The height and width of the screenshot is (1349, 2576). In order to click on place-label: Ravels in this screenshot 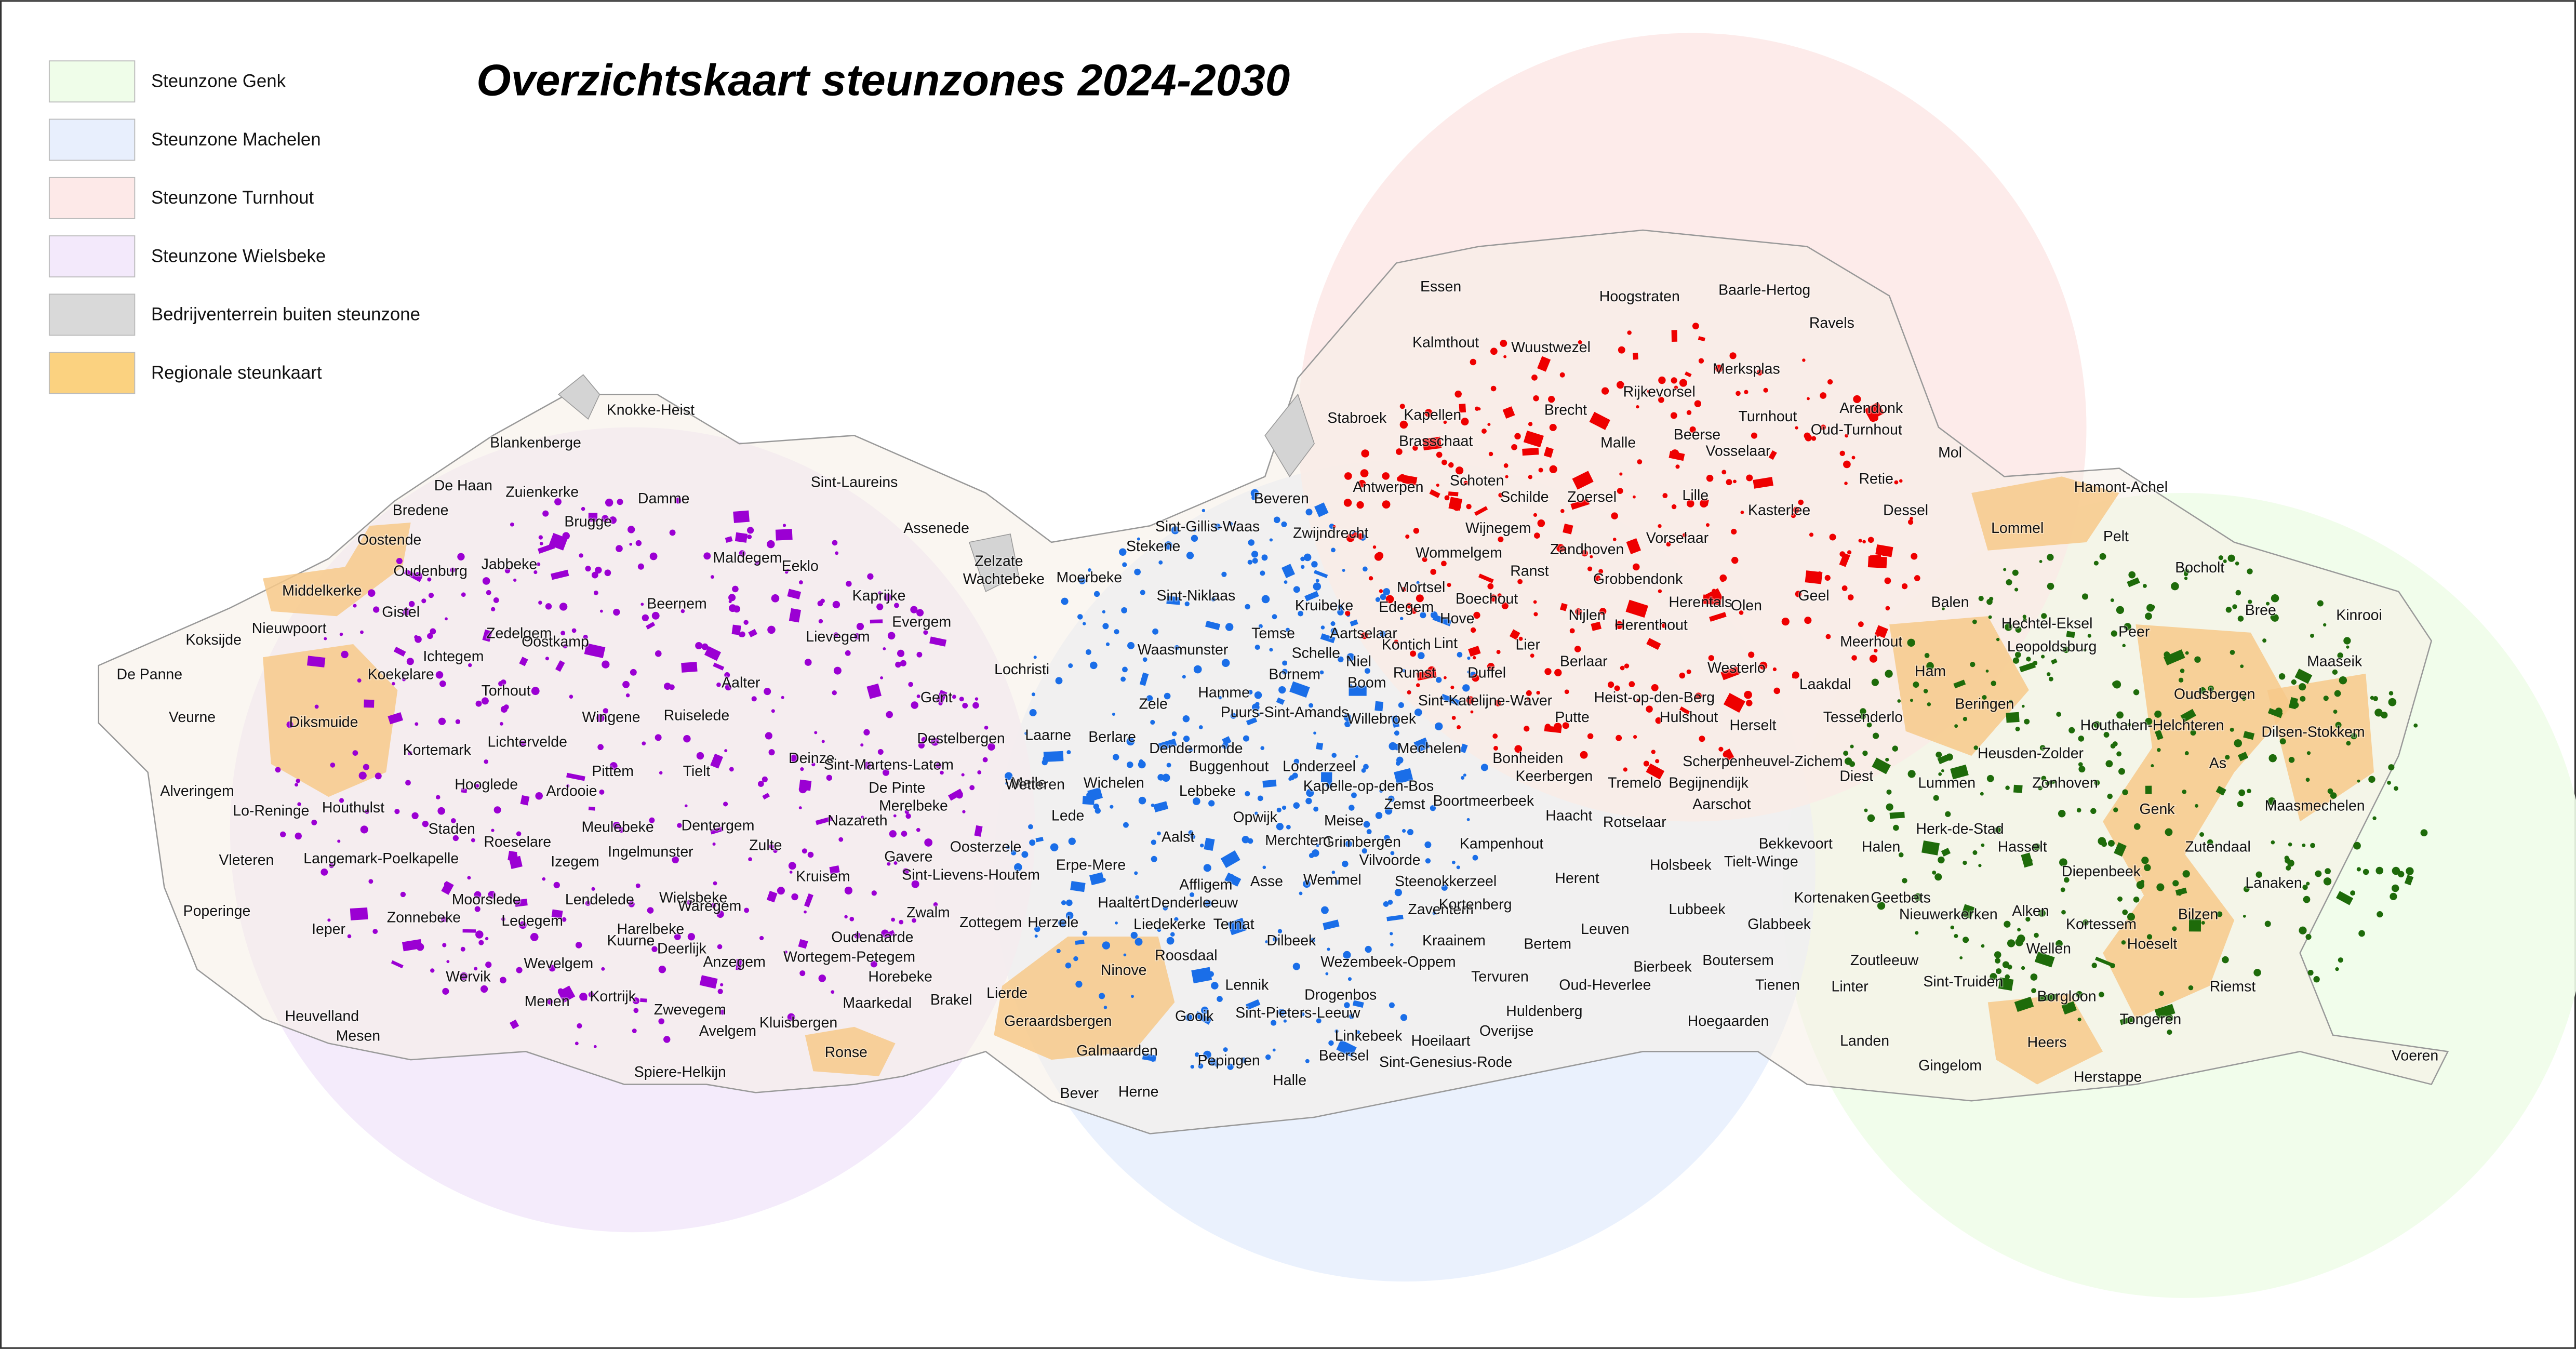, I will do `click(1831, 323)`.